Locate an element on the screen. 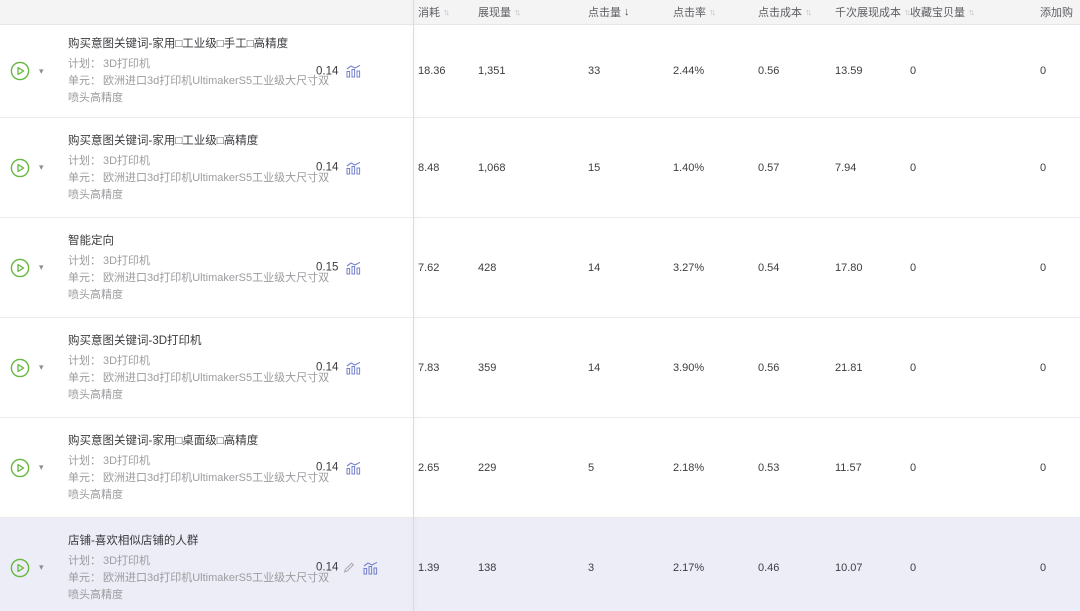 Image resolution: width=1080 pixels, height=611 pixels. metric-cpm: 11.57 is located at coordinates (848, 467).